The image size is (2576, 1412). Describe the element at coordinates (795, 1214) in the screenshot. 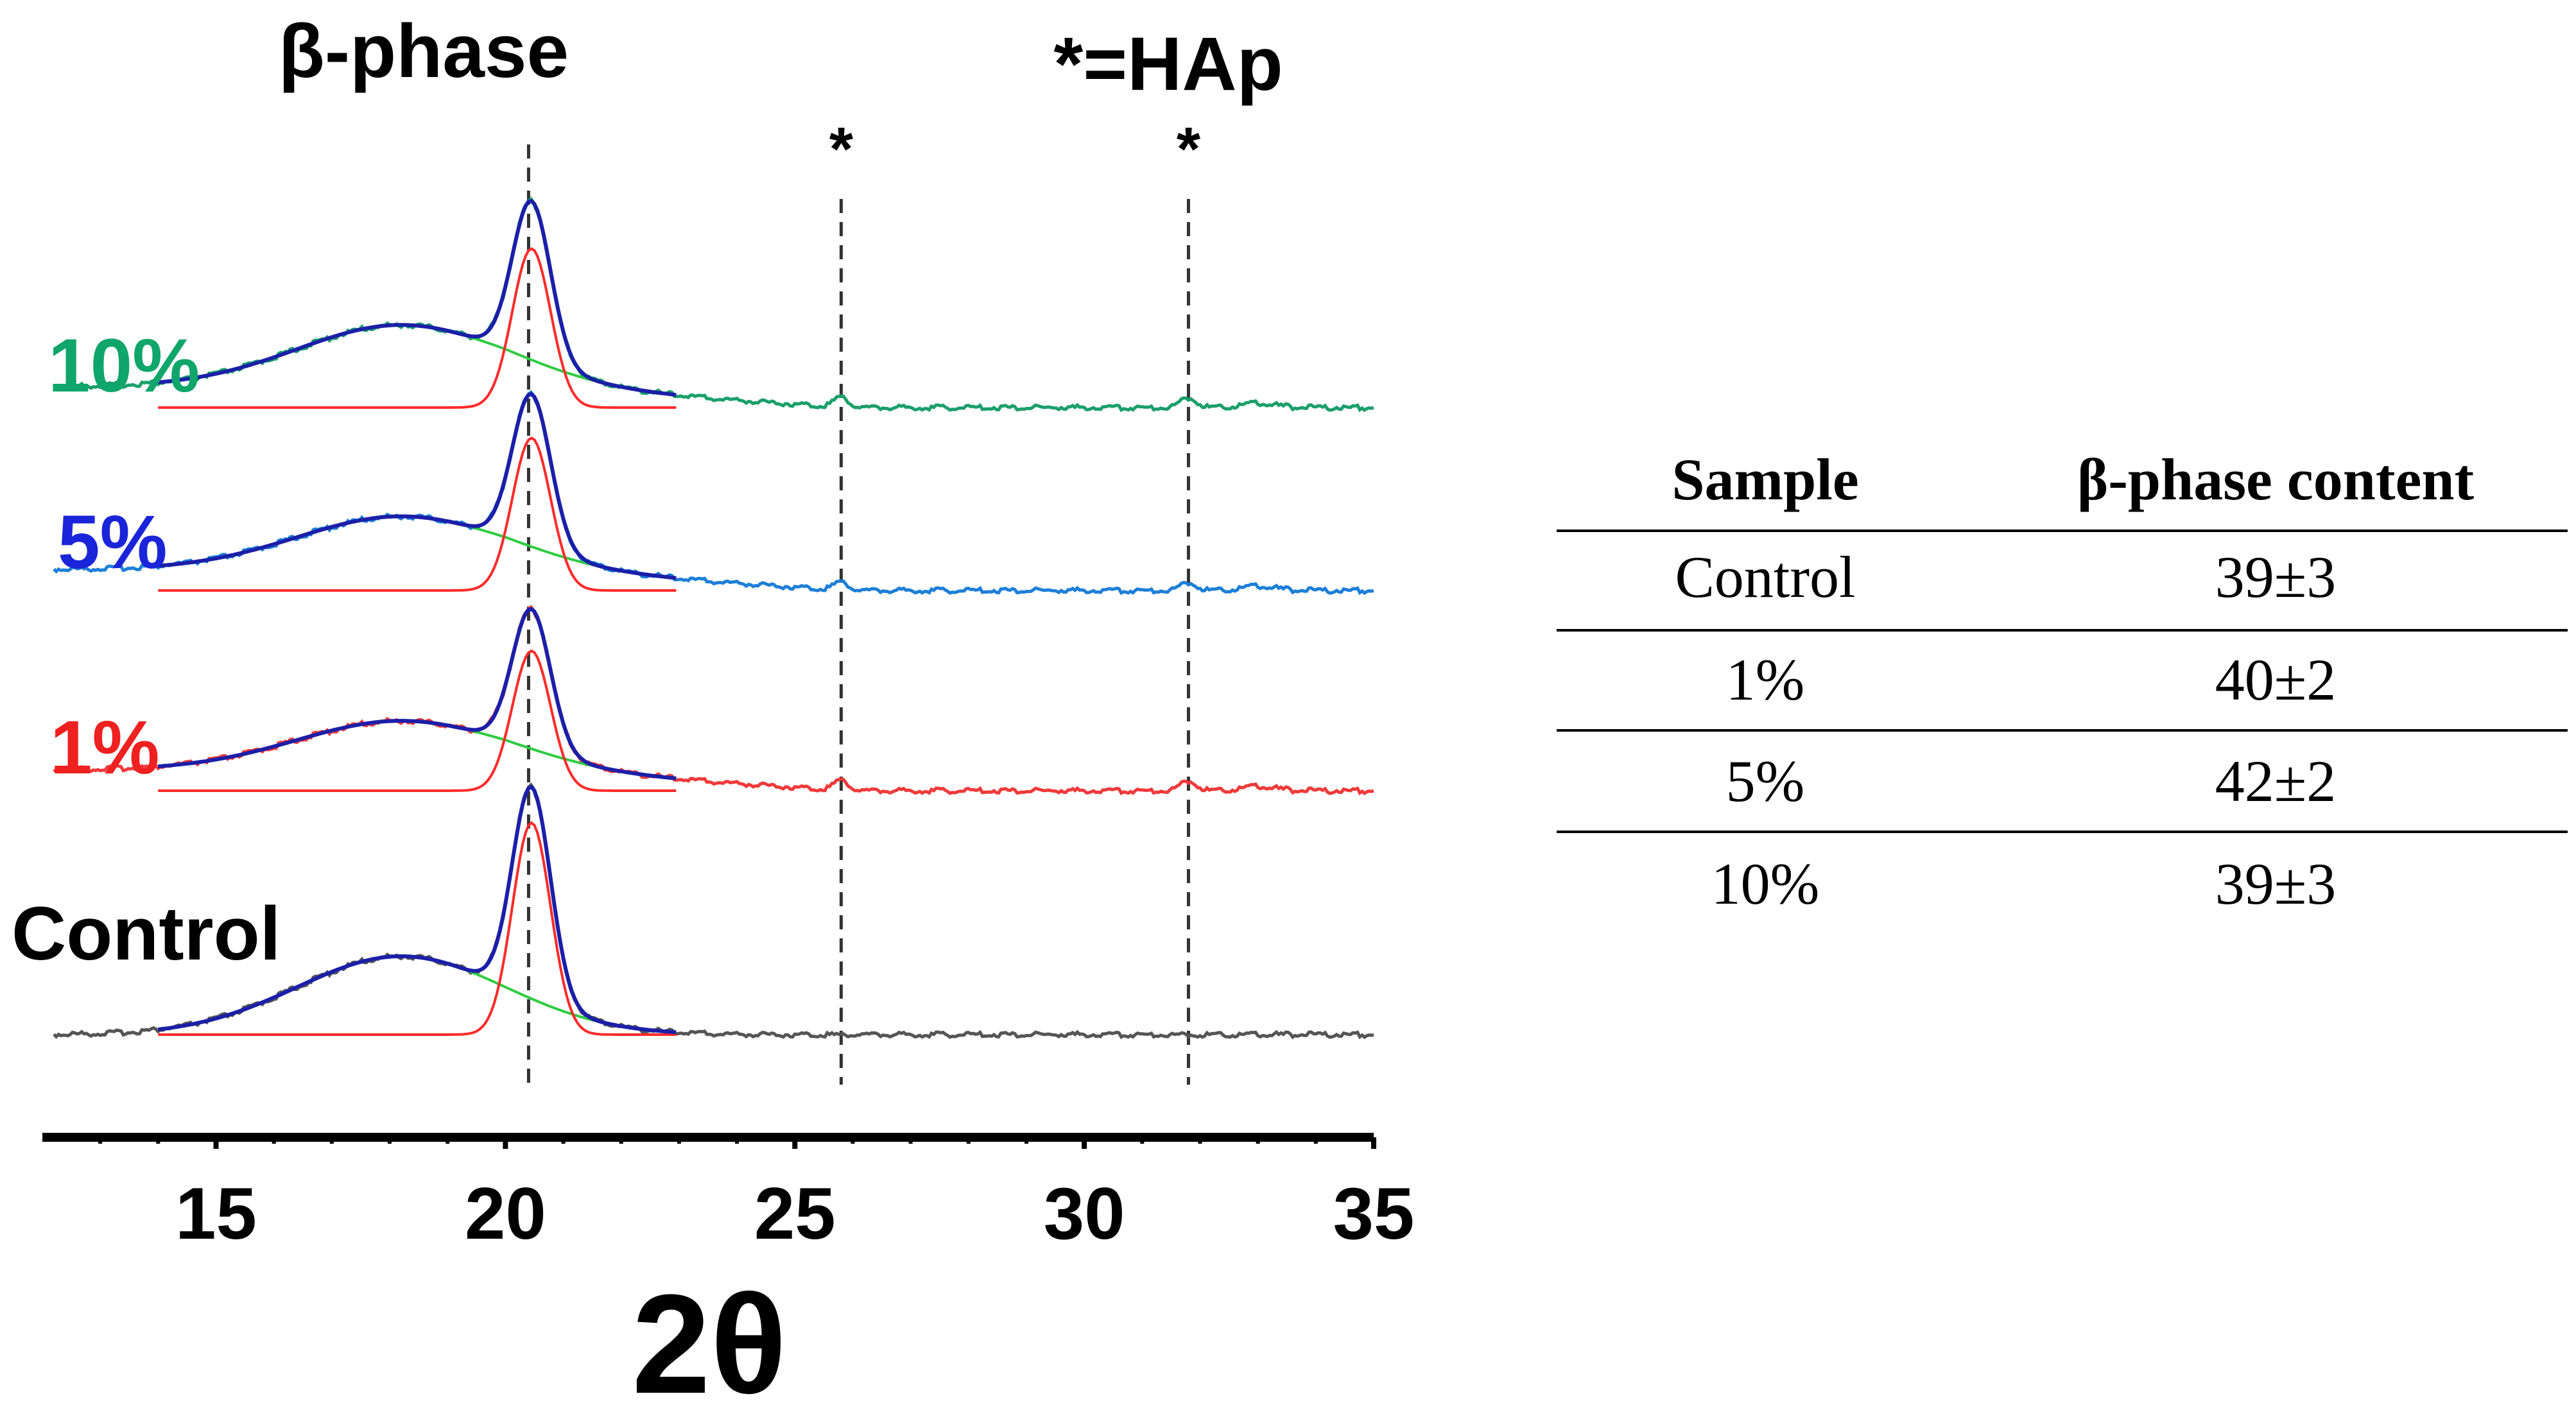

I see `x-tick-label: 25` at that location.